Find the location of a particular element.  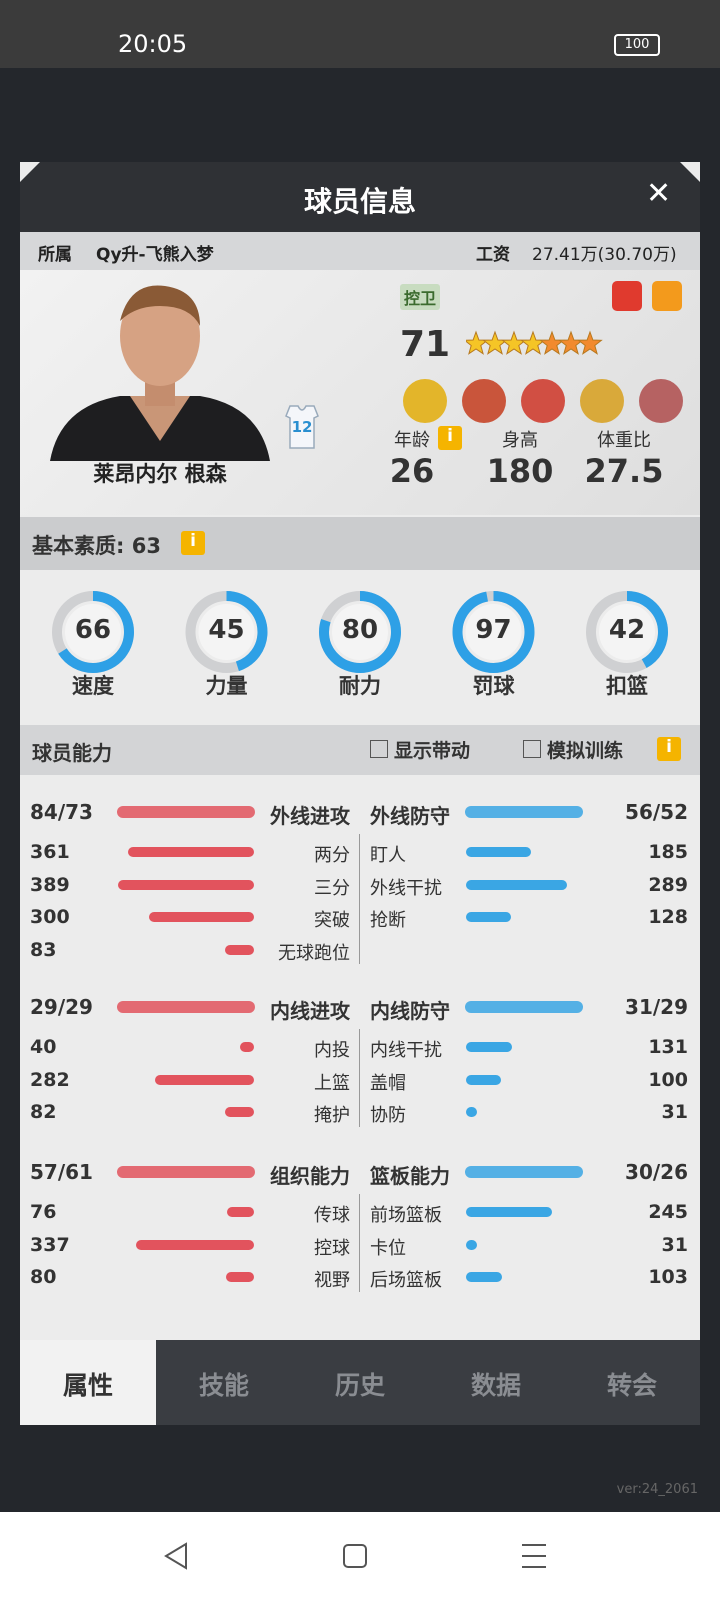

group-name: 篮板能力 is located at coordinates (410, 1176).